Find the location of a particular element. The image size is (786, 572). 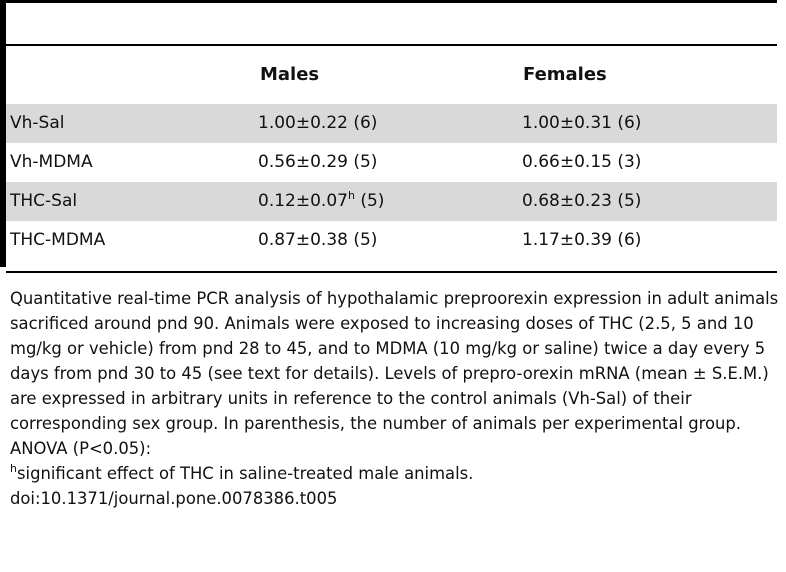

males-cell: 1.00±0.22 (6) is located at coordinates (318, 123).